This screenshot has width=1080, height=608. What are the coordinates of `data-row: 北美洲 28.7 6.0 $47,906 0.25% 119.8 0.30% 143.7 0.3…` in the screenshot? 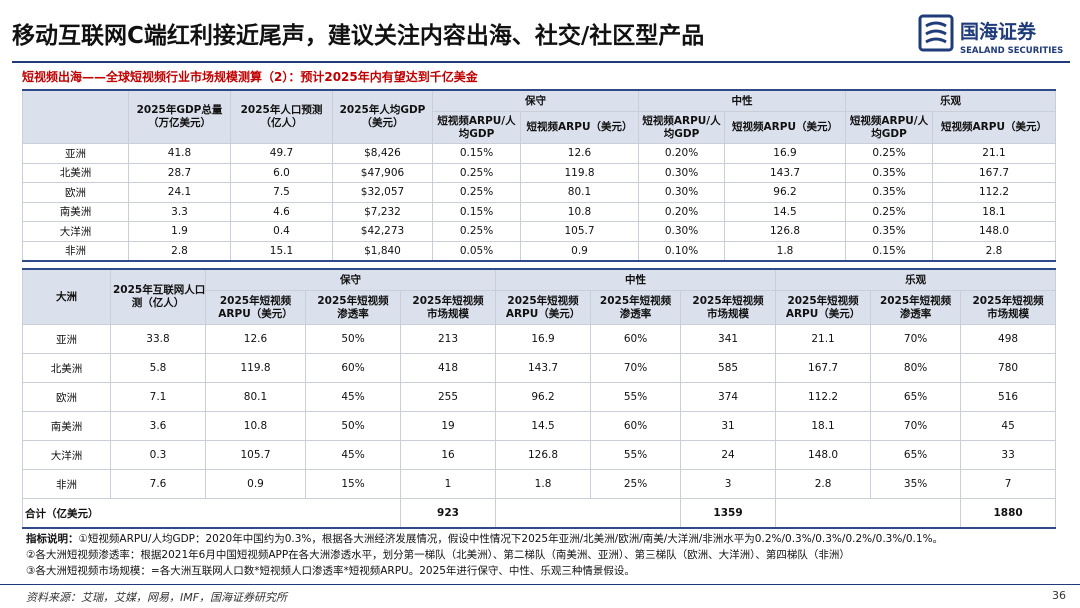 It's located at (539, 172).